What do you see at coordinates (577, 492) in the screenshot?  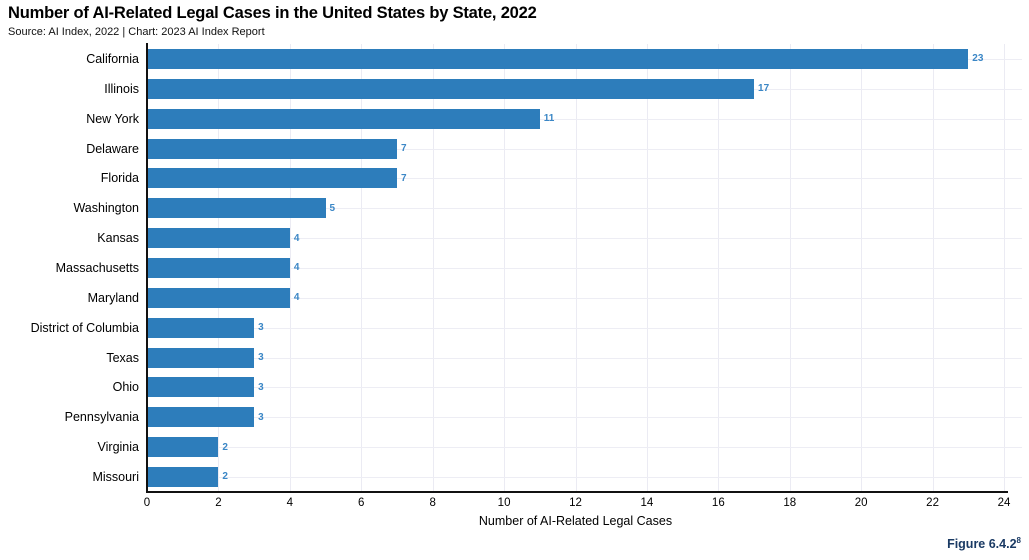 I see `x-axis-line` at bounding box center [577, 492].